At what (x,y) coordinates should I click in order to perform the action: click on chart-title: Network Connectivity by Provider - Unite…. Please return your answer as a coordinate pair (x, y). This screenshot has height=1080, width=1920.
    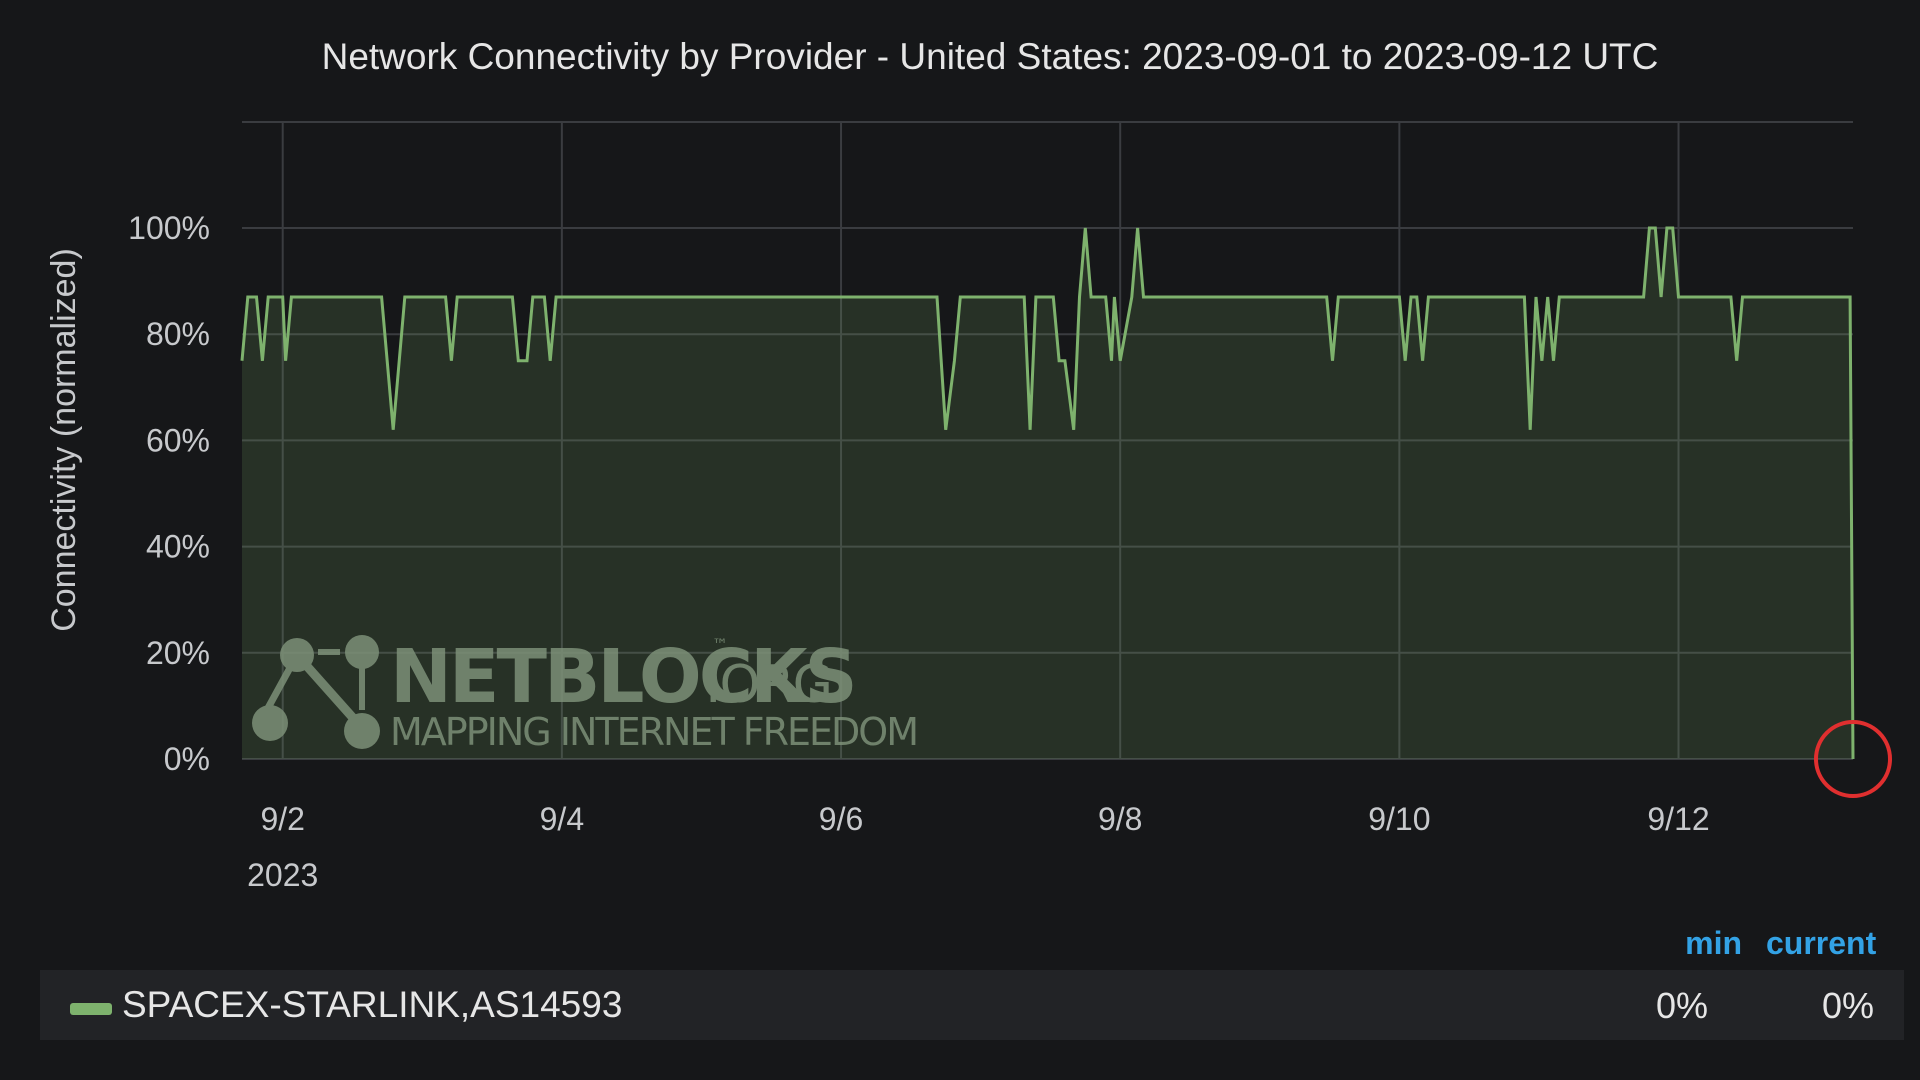
    Looking at the image, I should click on (990, 56).